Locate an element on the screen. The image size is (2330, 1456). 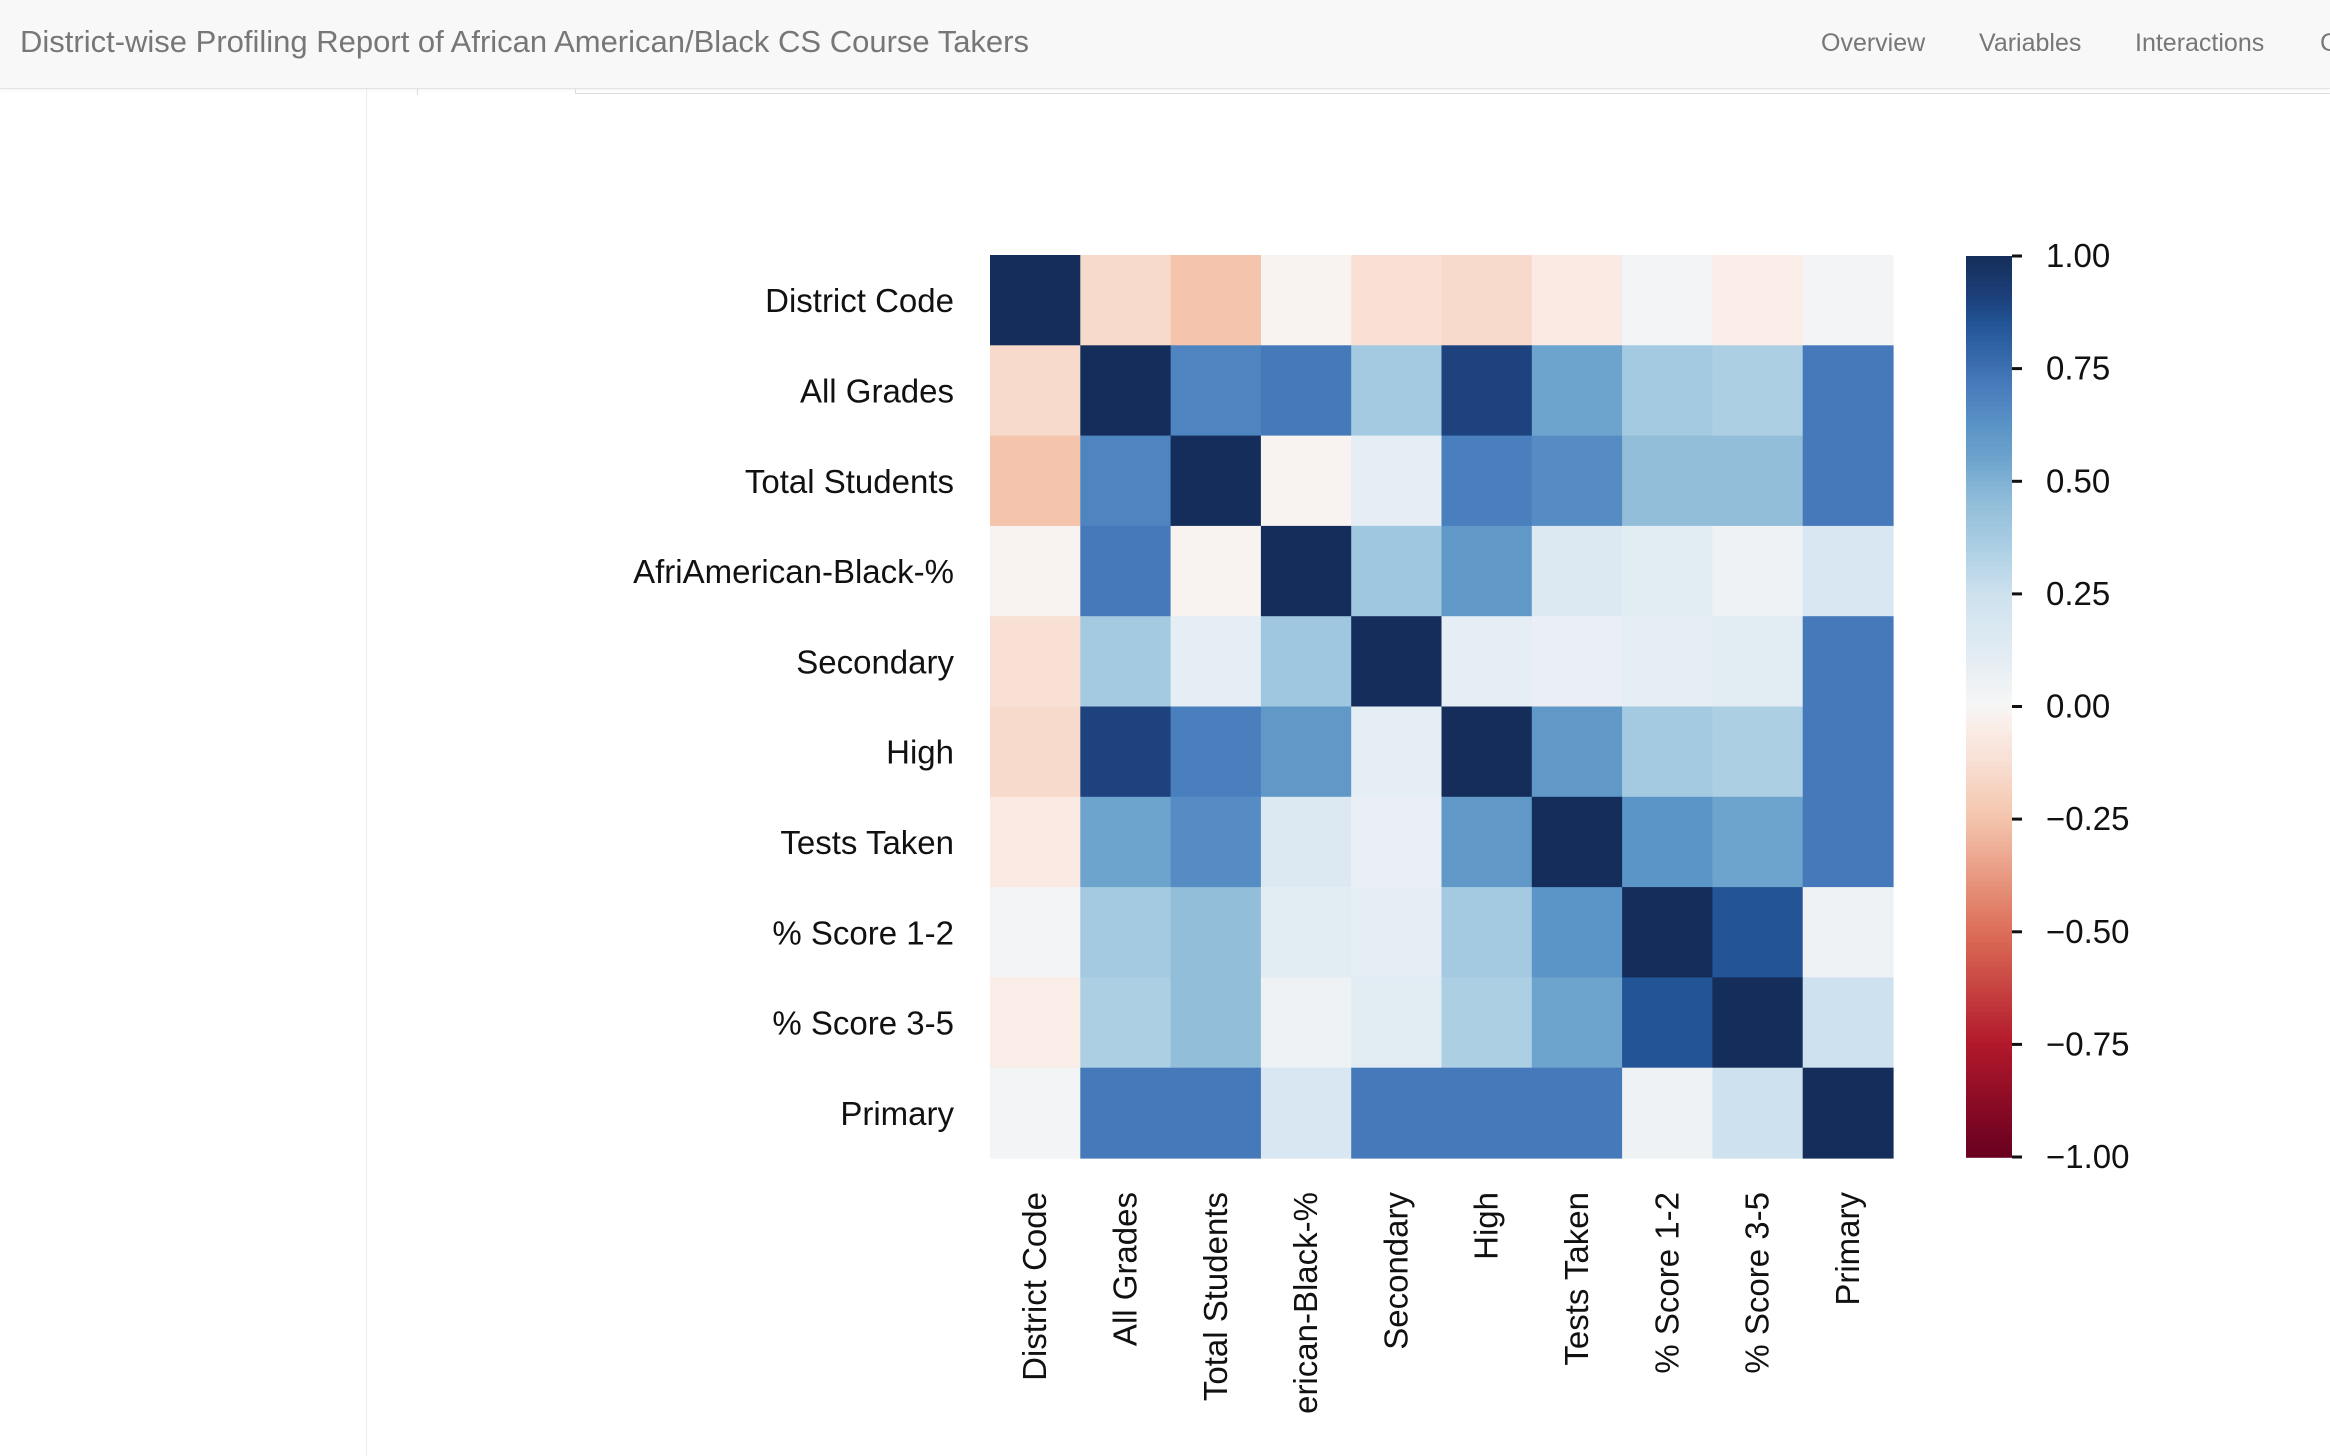
x-tick-label: Primary is located at coordinates (1847, 1249).